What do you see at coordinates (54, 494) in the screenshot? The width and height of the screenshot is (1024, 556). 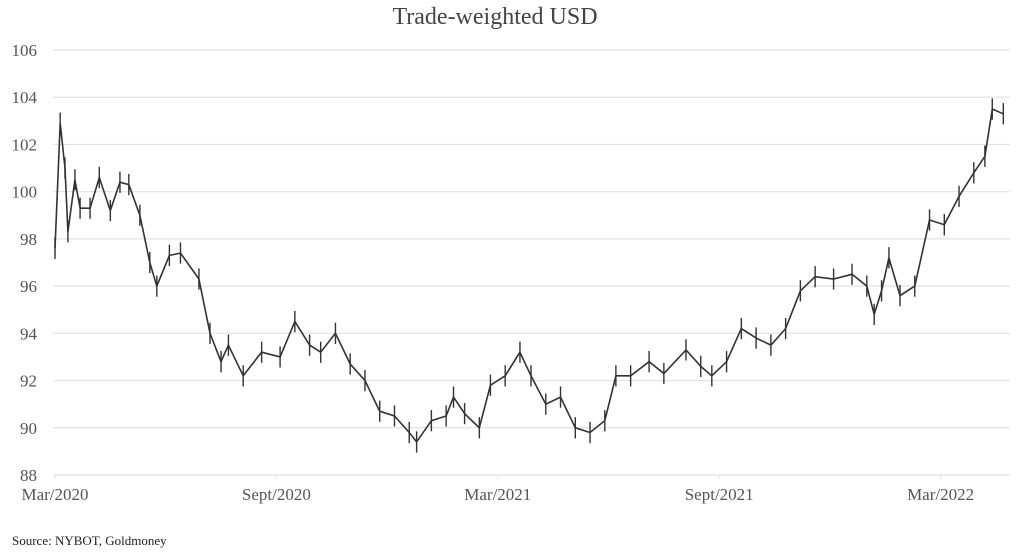 I see `x-tick-label: Mar/2020` at bounding box center [54, 494].